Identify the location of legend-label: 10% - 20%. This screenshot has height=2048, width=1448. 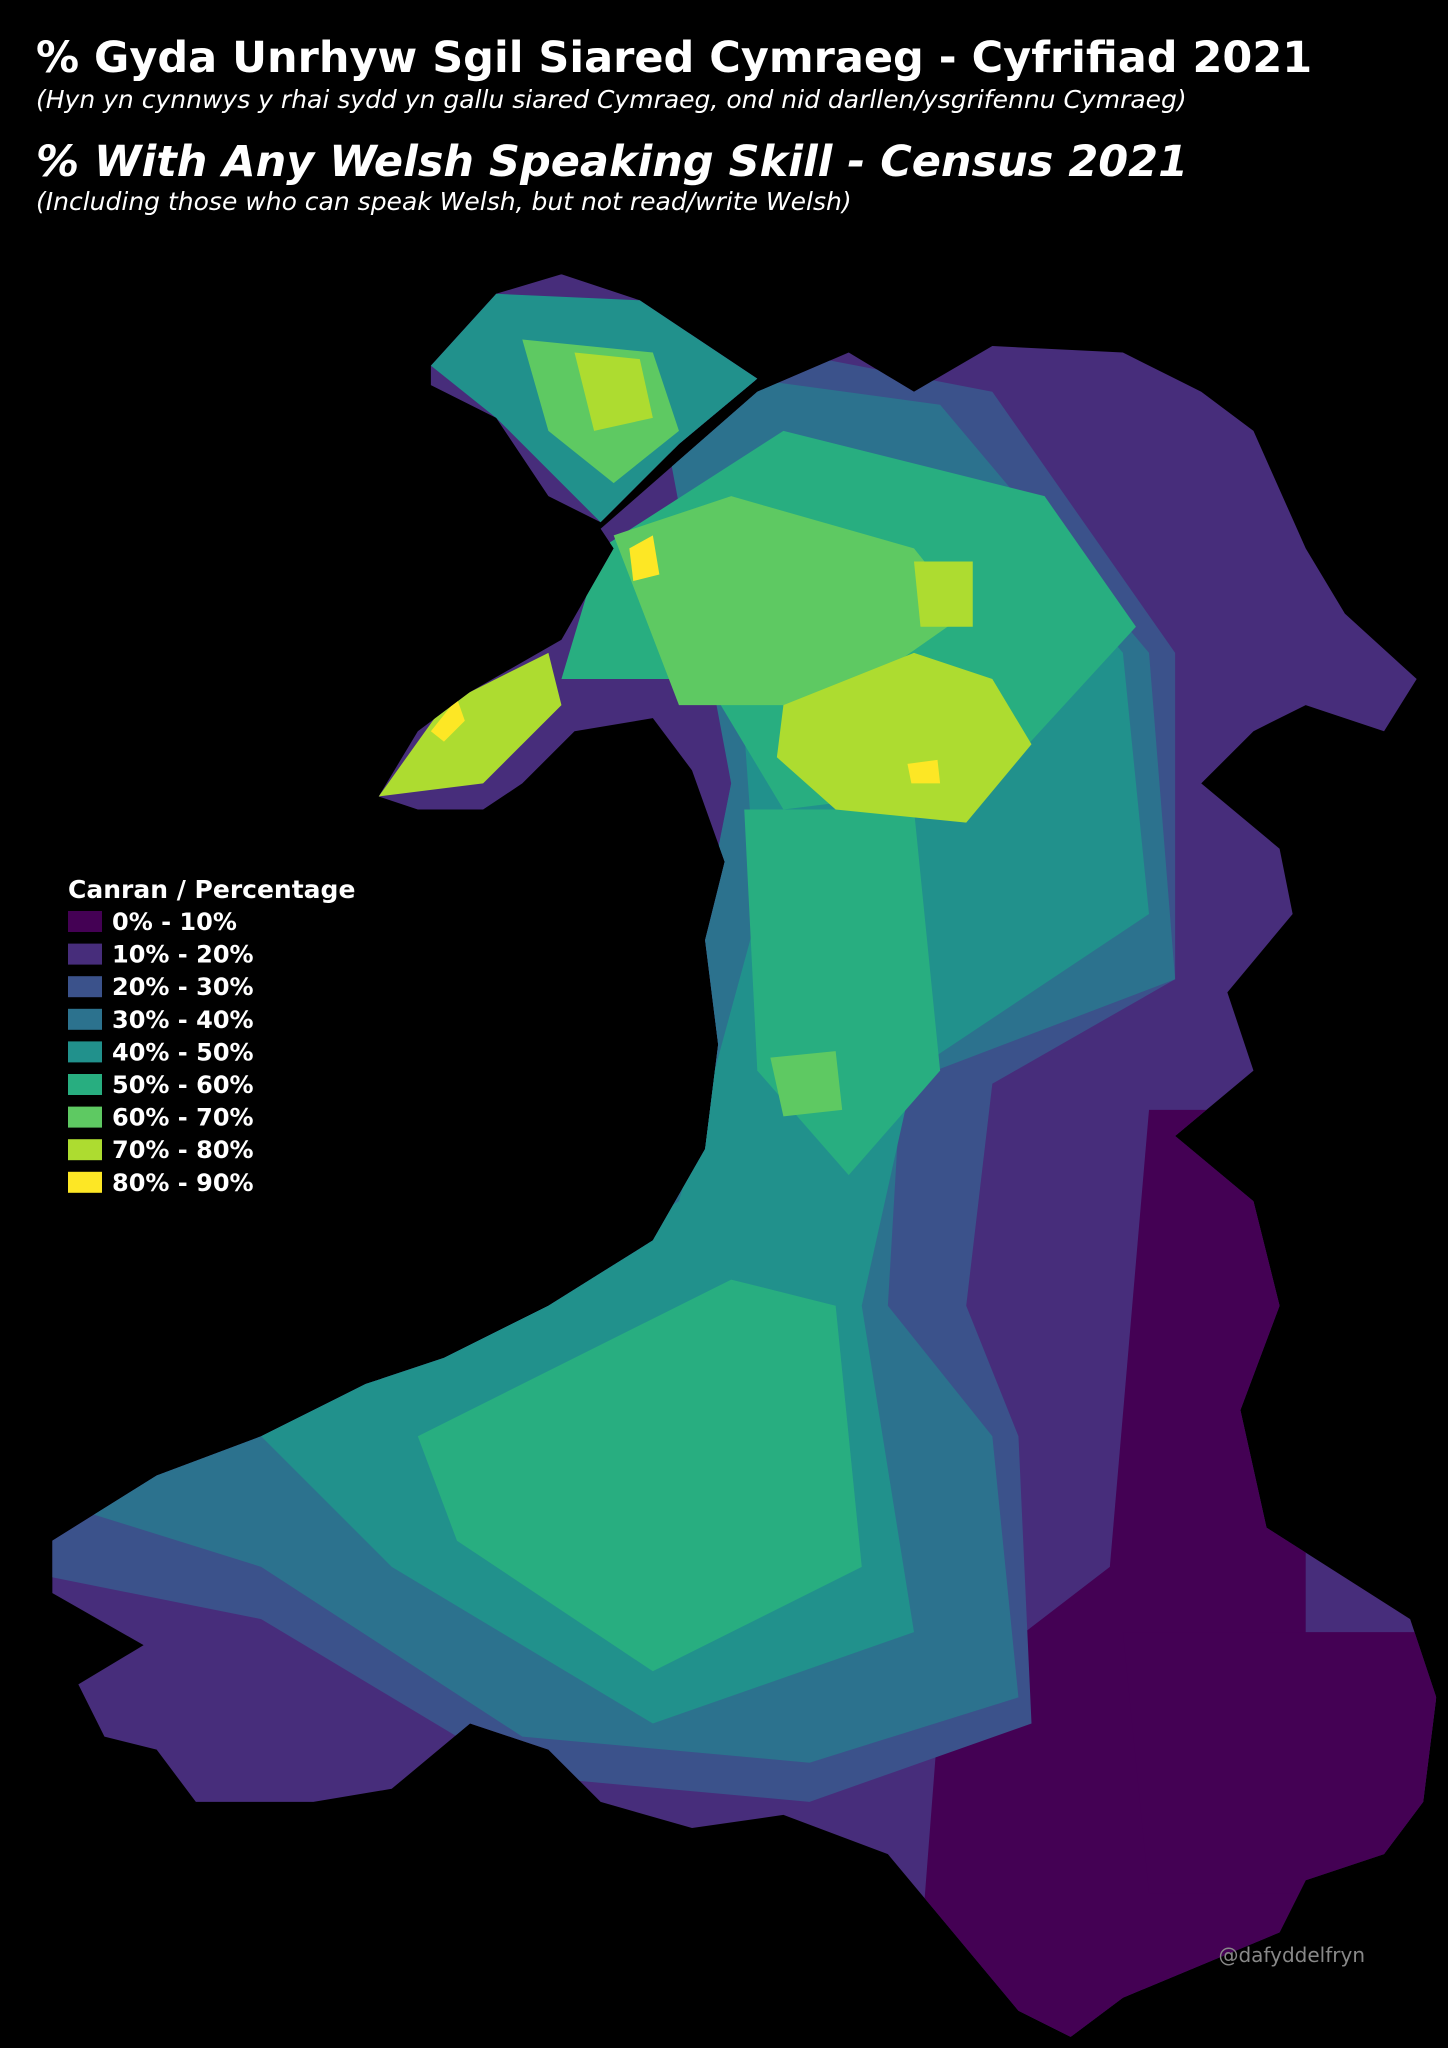
(183, 955).